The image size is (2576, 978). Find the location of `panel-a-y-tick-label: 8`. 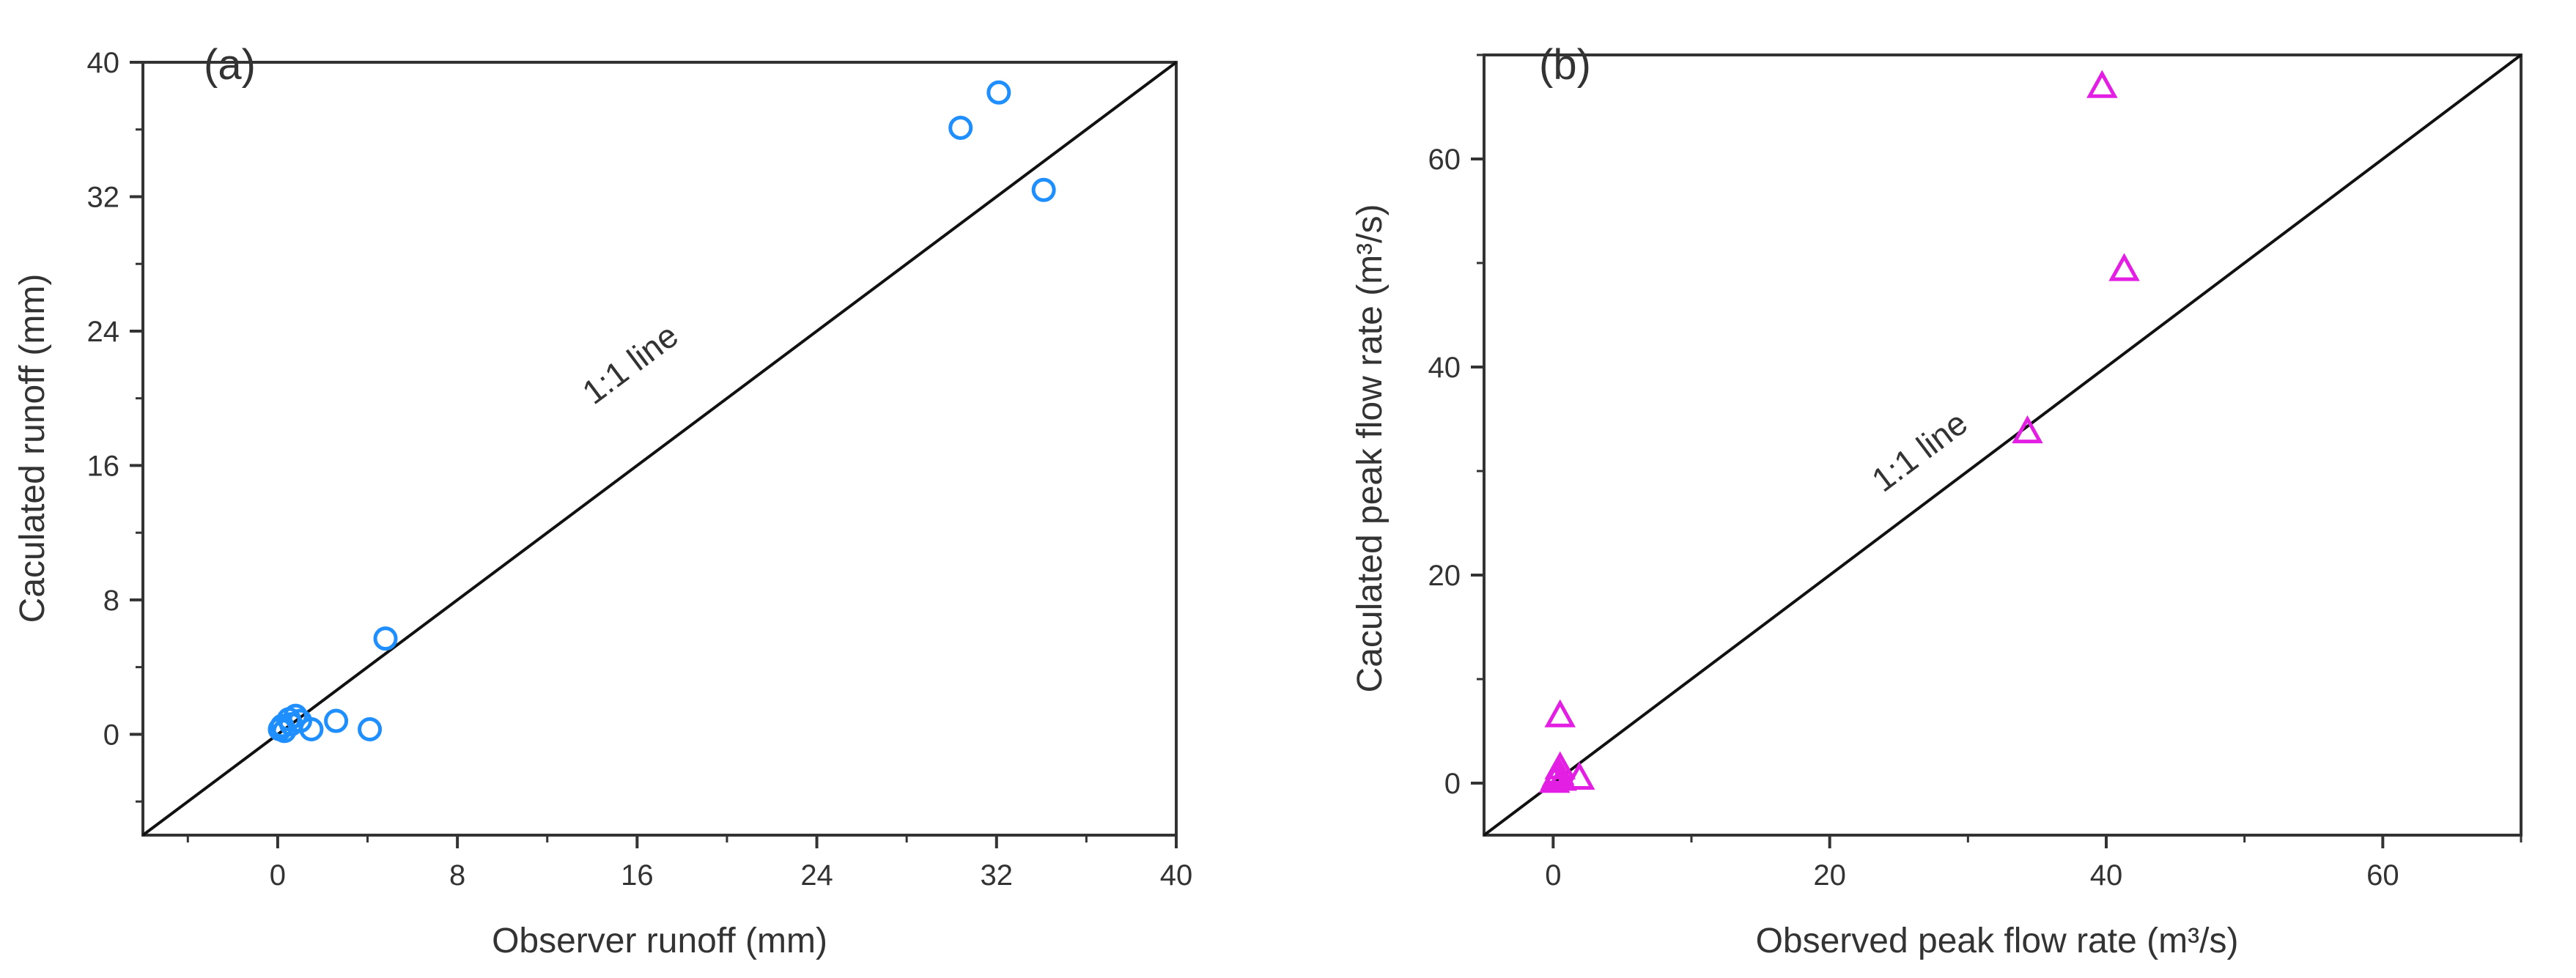

panel-a-y-tick-label: 8 is located at coordinates (111, 601).